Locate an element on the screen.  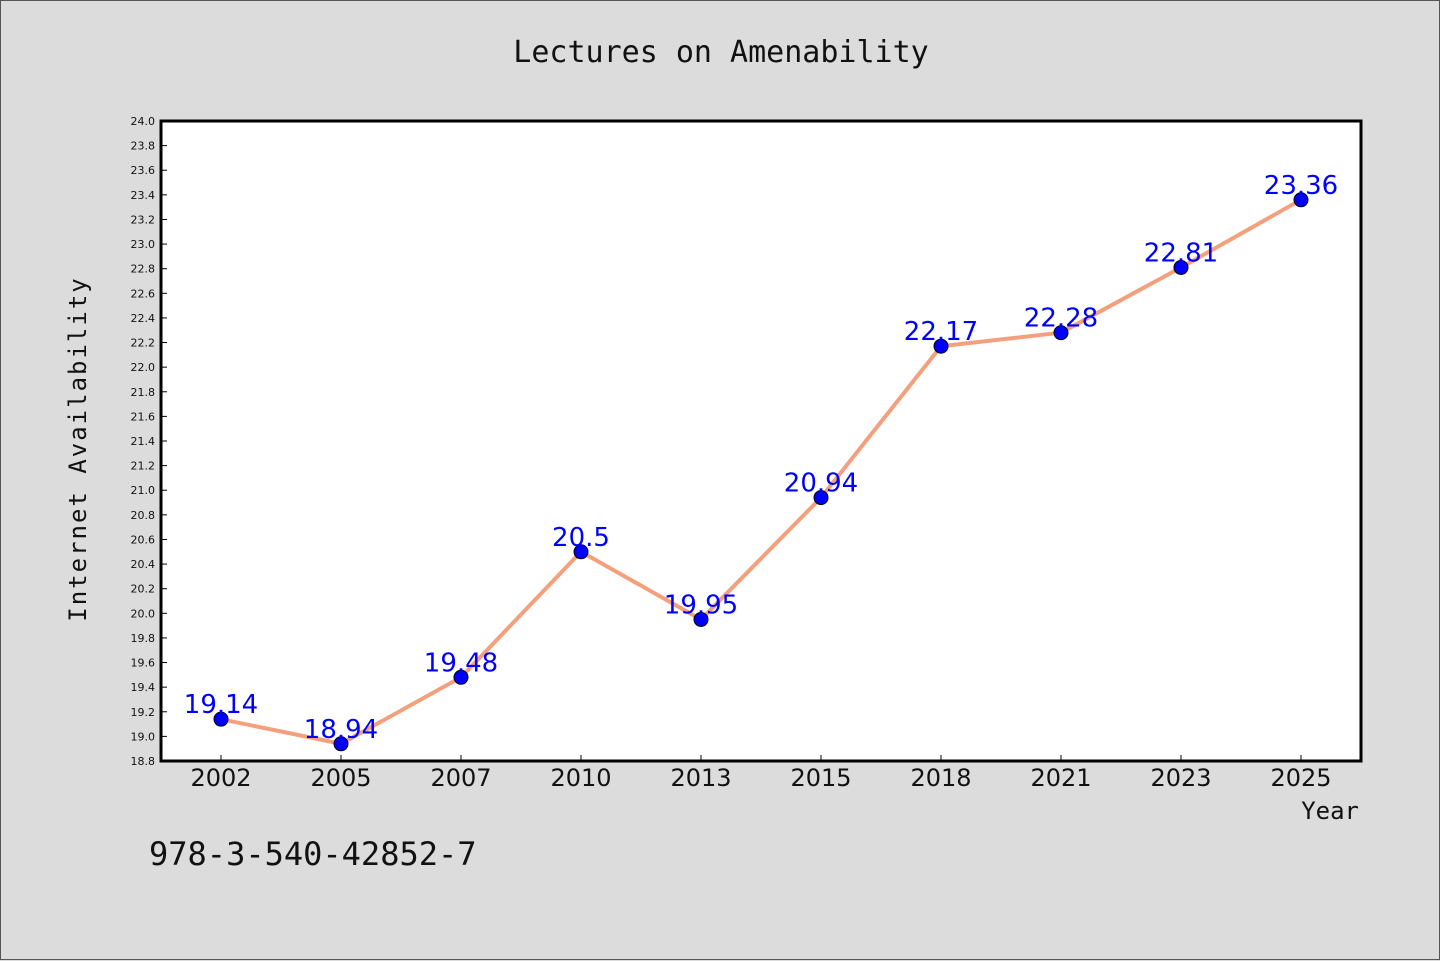
y-tick-label: 22.2 is located at coordinates (143, 343).